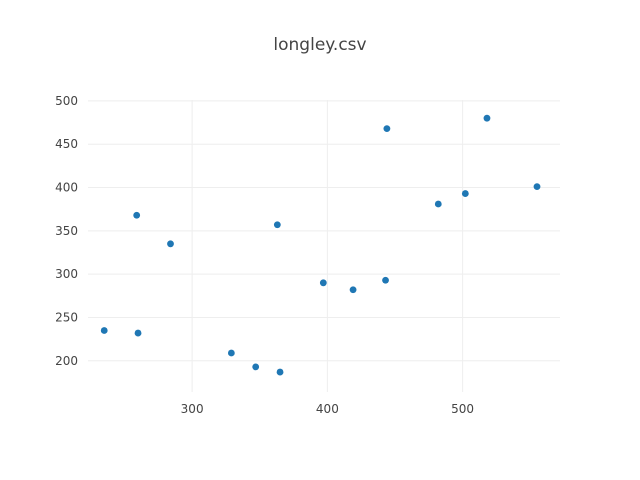  I want to click on chart-title: longley.csv, so click(319, 45).